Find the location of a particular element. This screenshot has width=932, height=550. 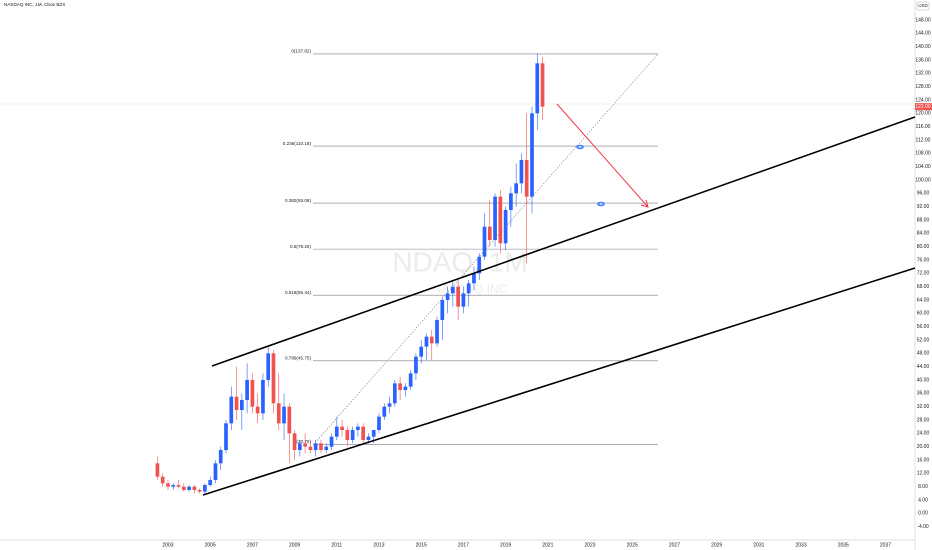

y-tick-label: 64.00 is located at coordinates (923, 300).